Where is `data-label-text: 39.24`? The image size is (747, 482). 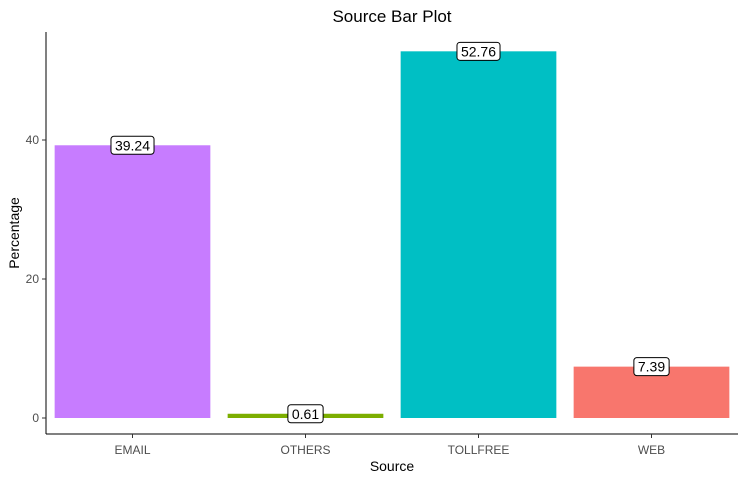
data-label-text: 39.24 is located at coordinates (132, 145).